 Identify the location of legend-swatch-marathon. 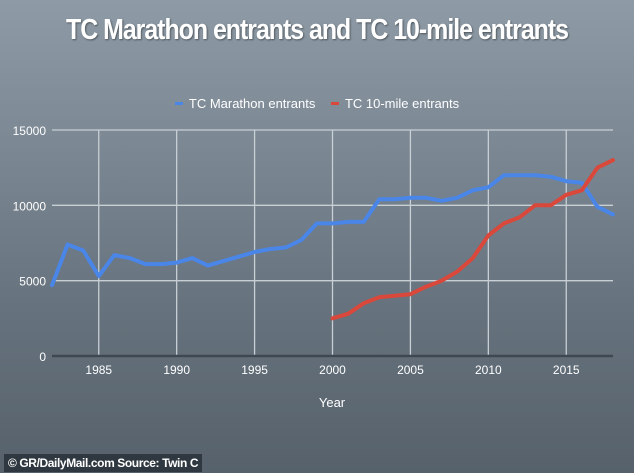
(178, 103).